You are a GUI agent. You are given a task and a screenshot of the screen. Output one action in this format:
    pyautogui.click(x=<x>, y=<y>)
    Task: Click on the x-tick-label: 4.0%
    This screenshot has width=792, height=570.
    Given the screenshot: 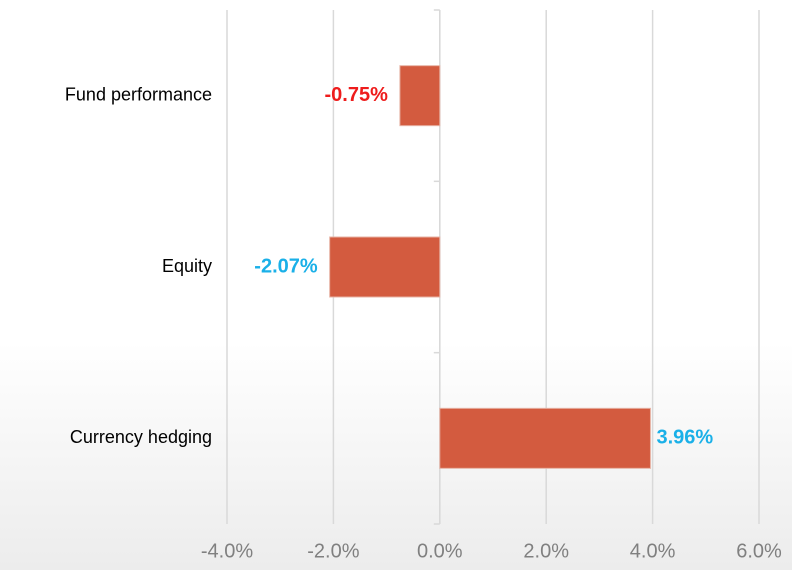 What is the action you would take?
    pyautogui.click(x=653, y=551)
    